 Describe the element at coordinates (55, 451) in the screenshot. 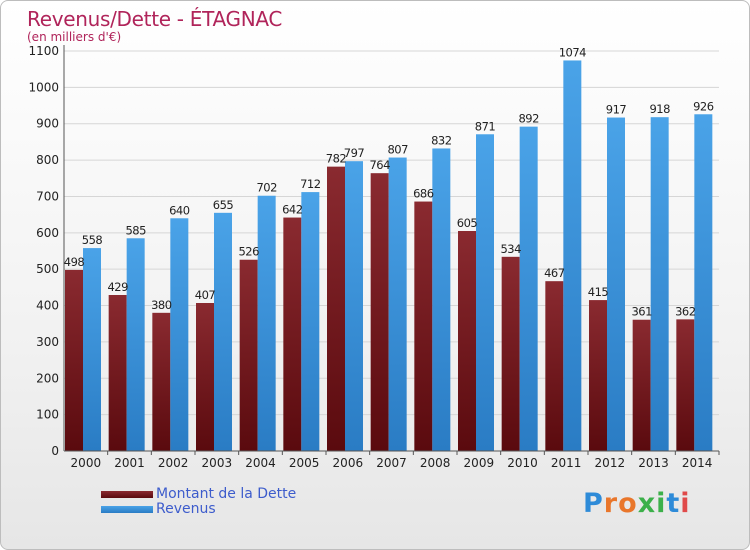

I see `y-tick-label: 0` at that location.